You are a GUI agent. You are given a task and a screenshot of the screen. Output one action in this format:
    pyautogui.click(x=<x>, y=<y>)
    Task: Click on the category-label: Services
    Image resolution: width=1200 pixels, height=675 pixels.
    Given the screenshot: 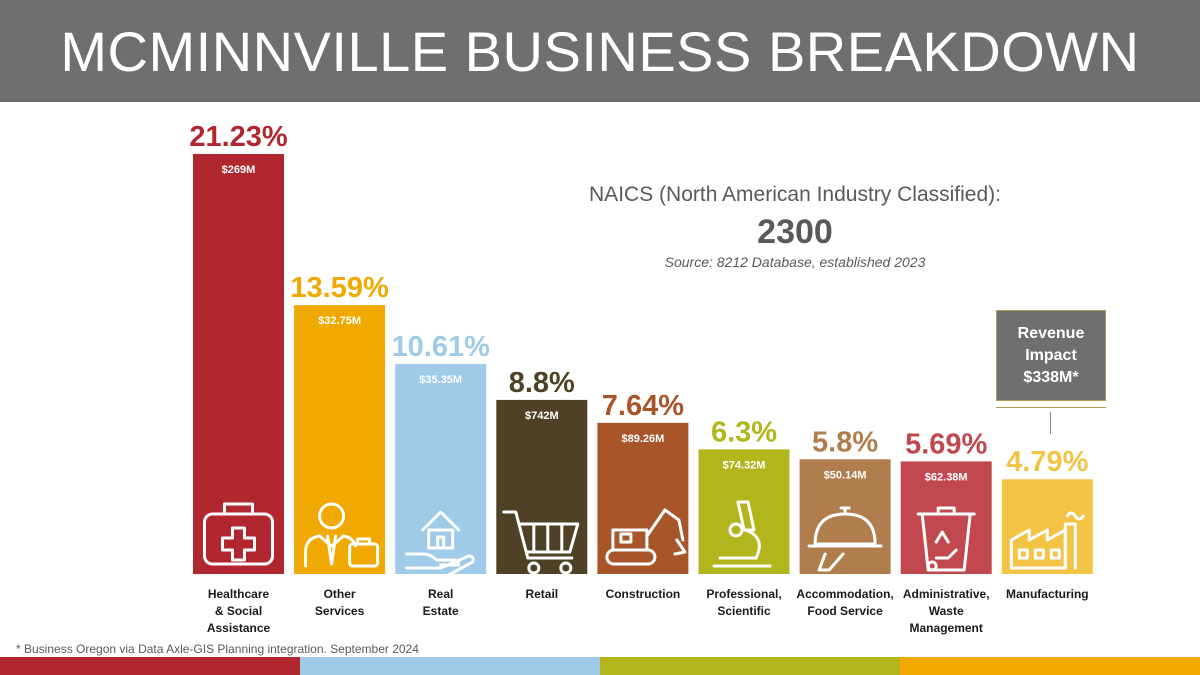 What is the action you would take?
    pyautogui.click(x=340, y=611)
    